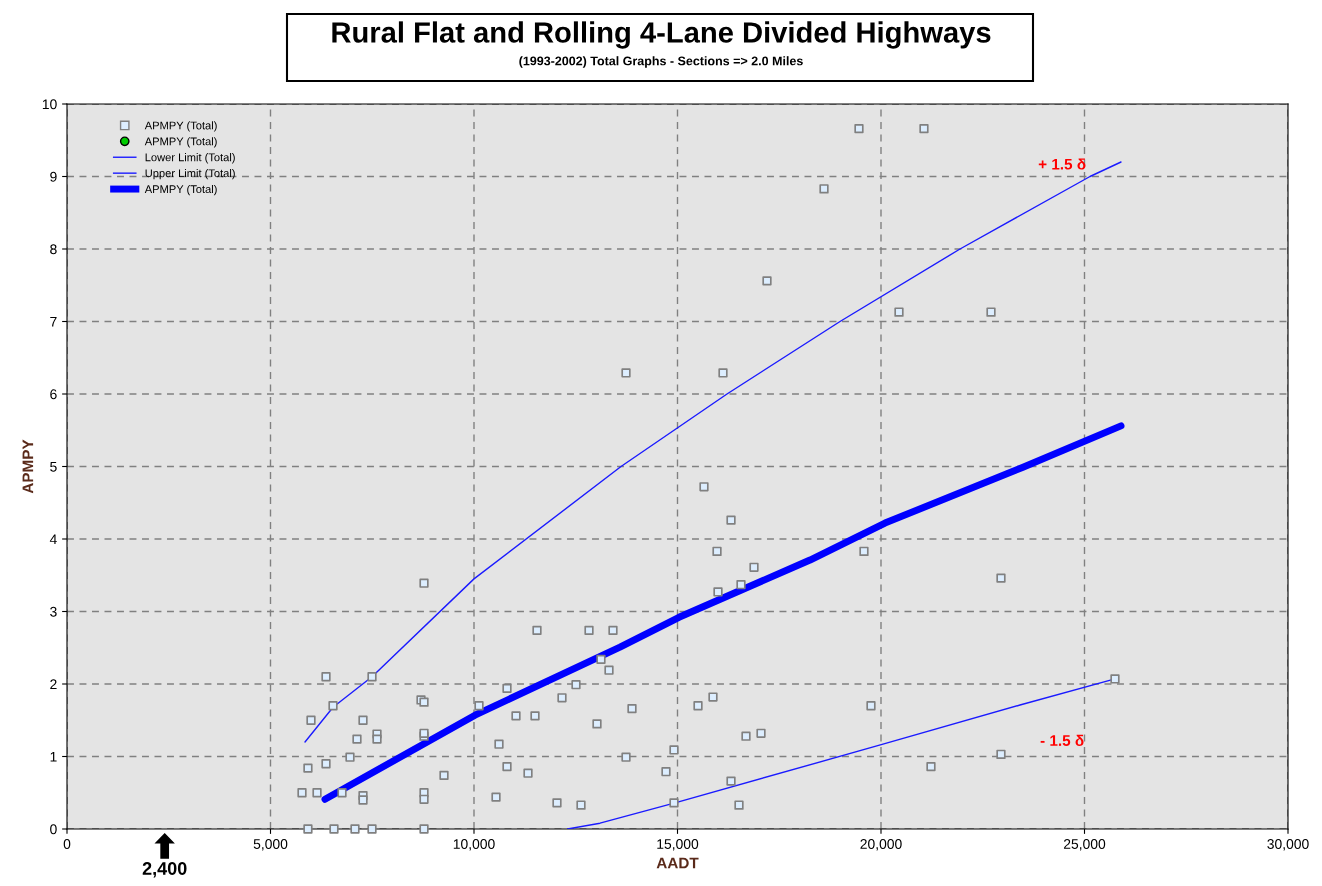 The width and height of the screenshot is (1322, 886). I want to click on chart-title: Rural Flat and Rolling 4-Lane Divided Highways, so click(661, 35).